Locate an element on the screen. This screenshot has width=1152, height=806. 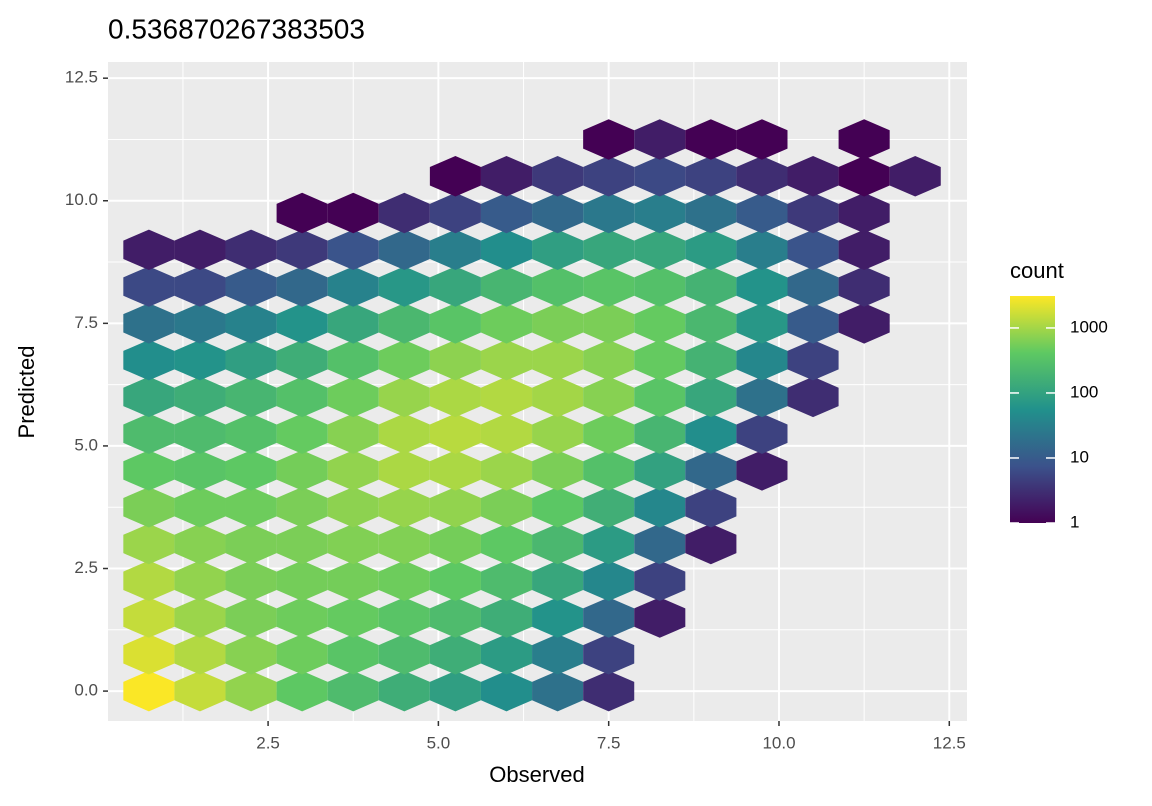
x-tick-label: 7.5 is located at coordinates (609, 742).